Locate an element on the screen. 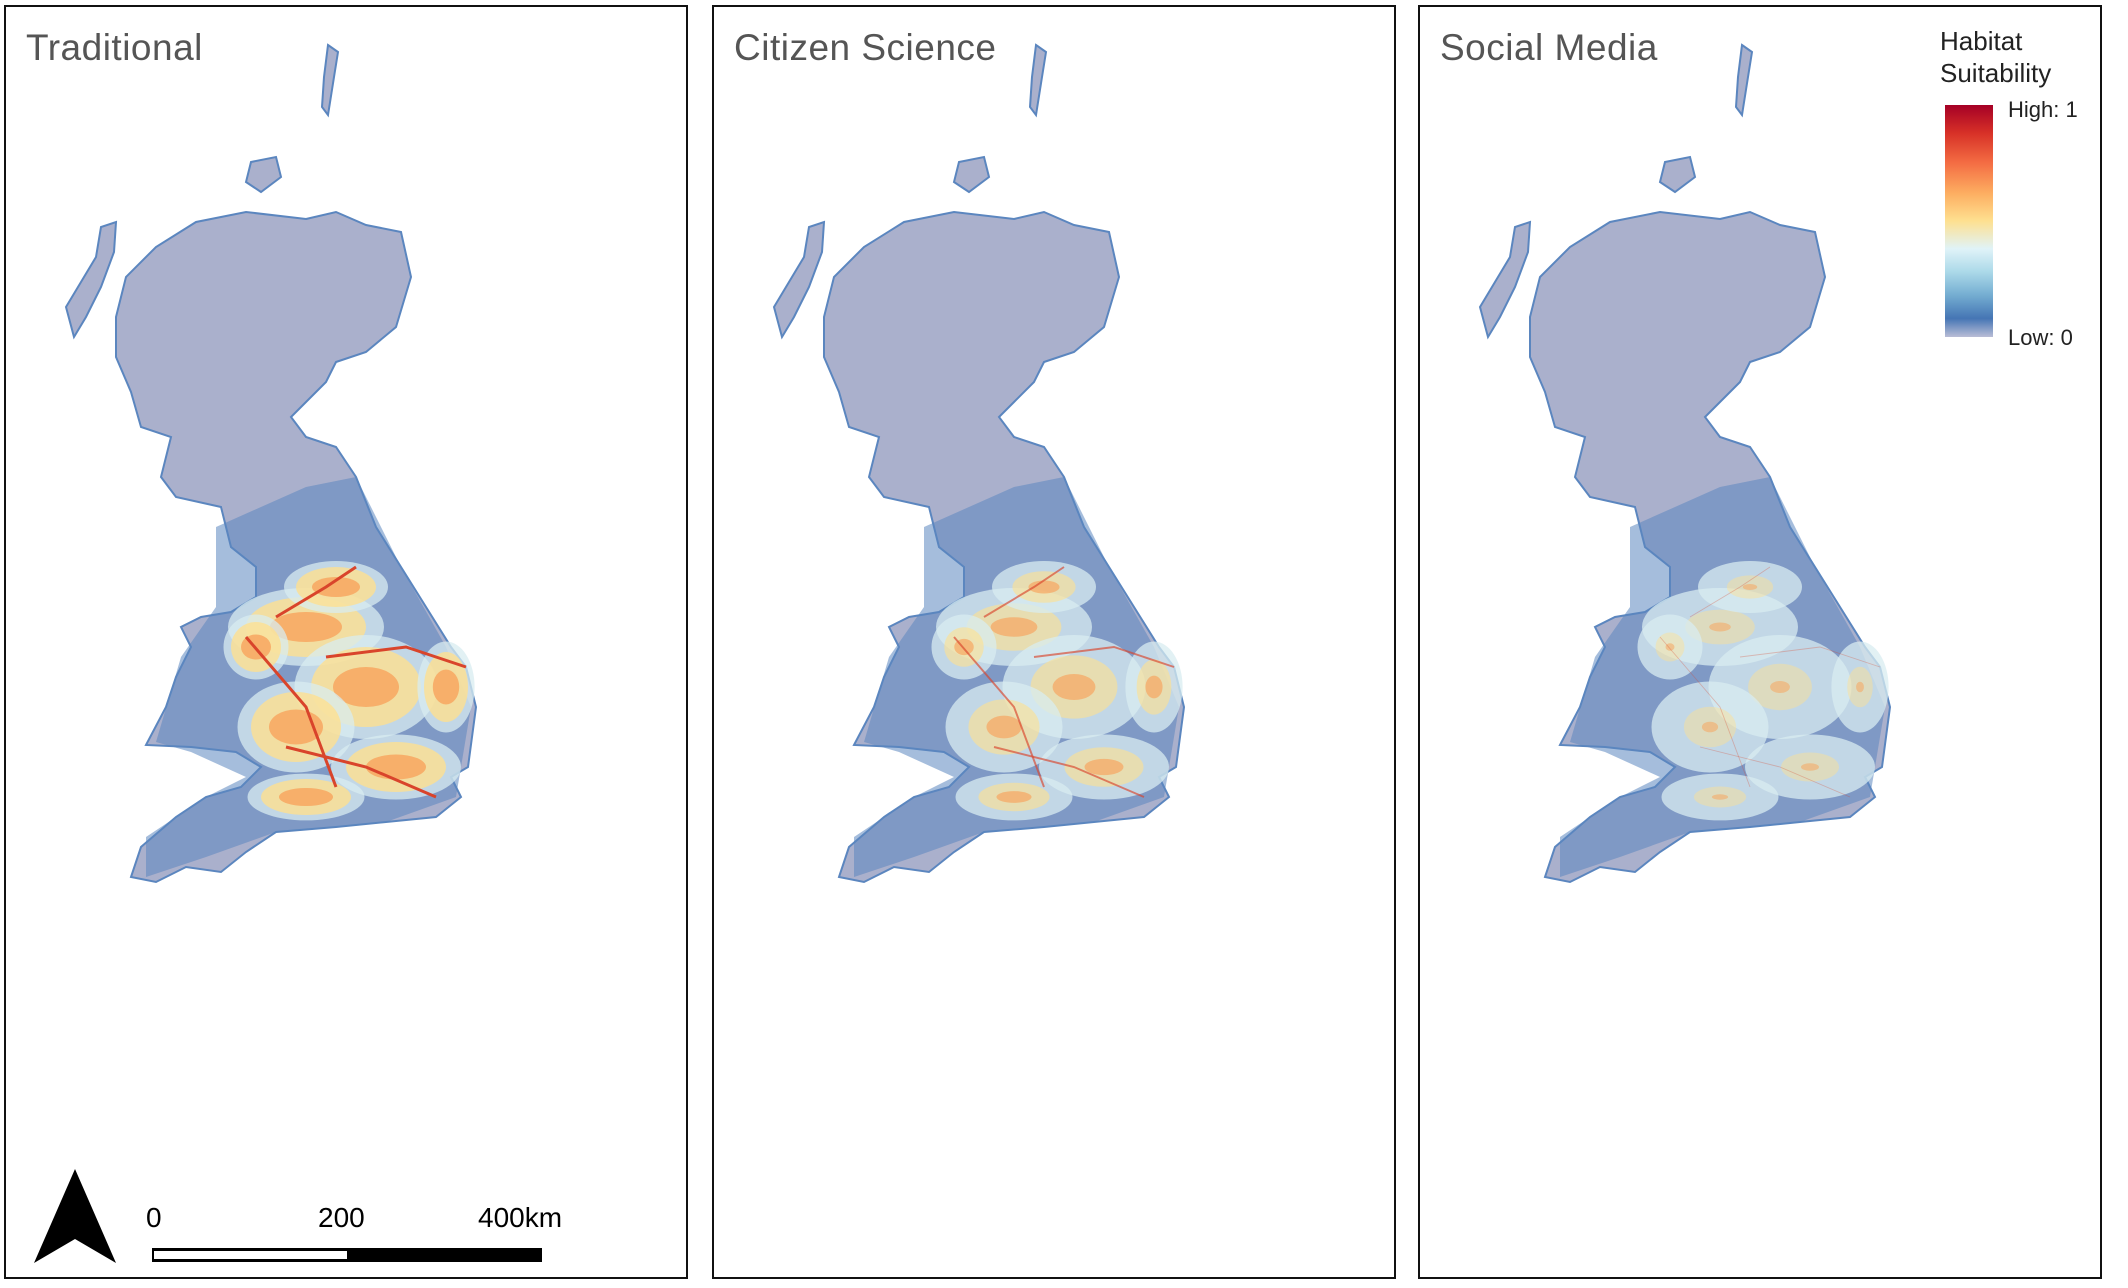 The width and height of the screenshot is (2128, 1288). legend-low-label: Low: 0 is located at coordinates (2040, 337).